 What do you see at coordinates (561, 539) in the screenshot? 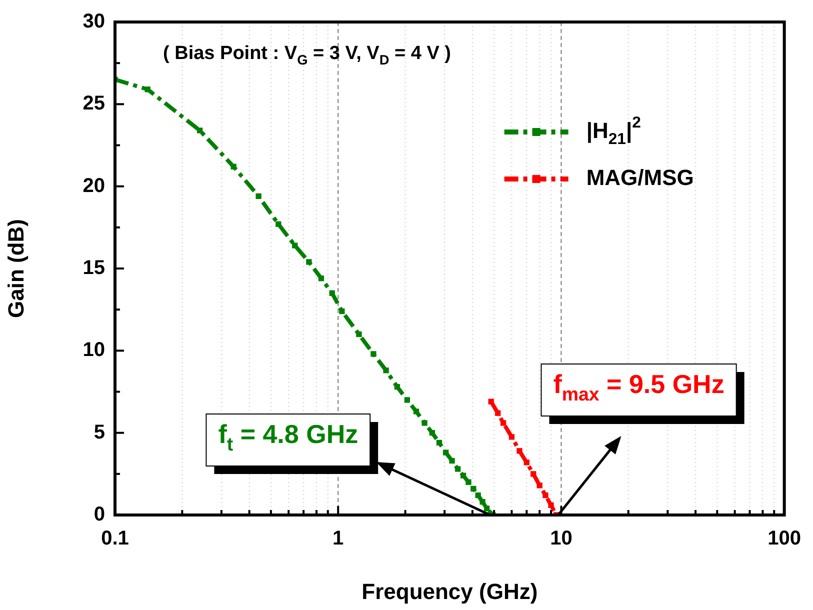
I see `x-tick-label: 10` at bounding box center [561, 539].